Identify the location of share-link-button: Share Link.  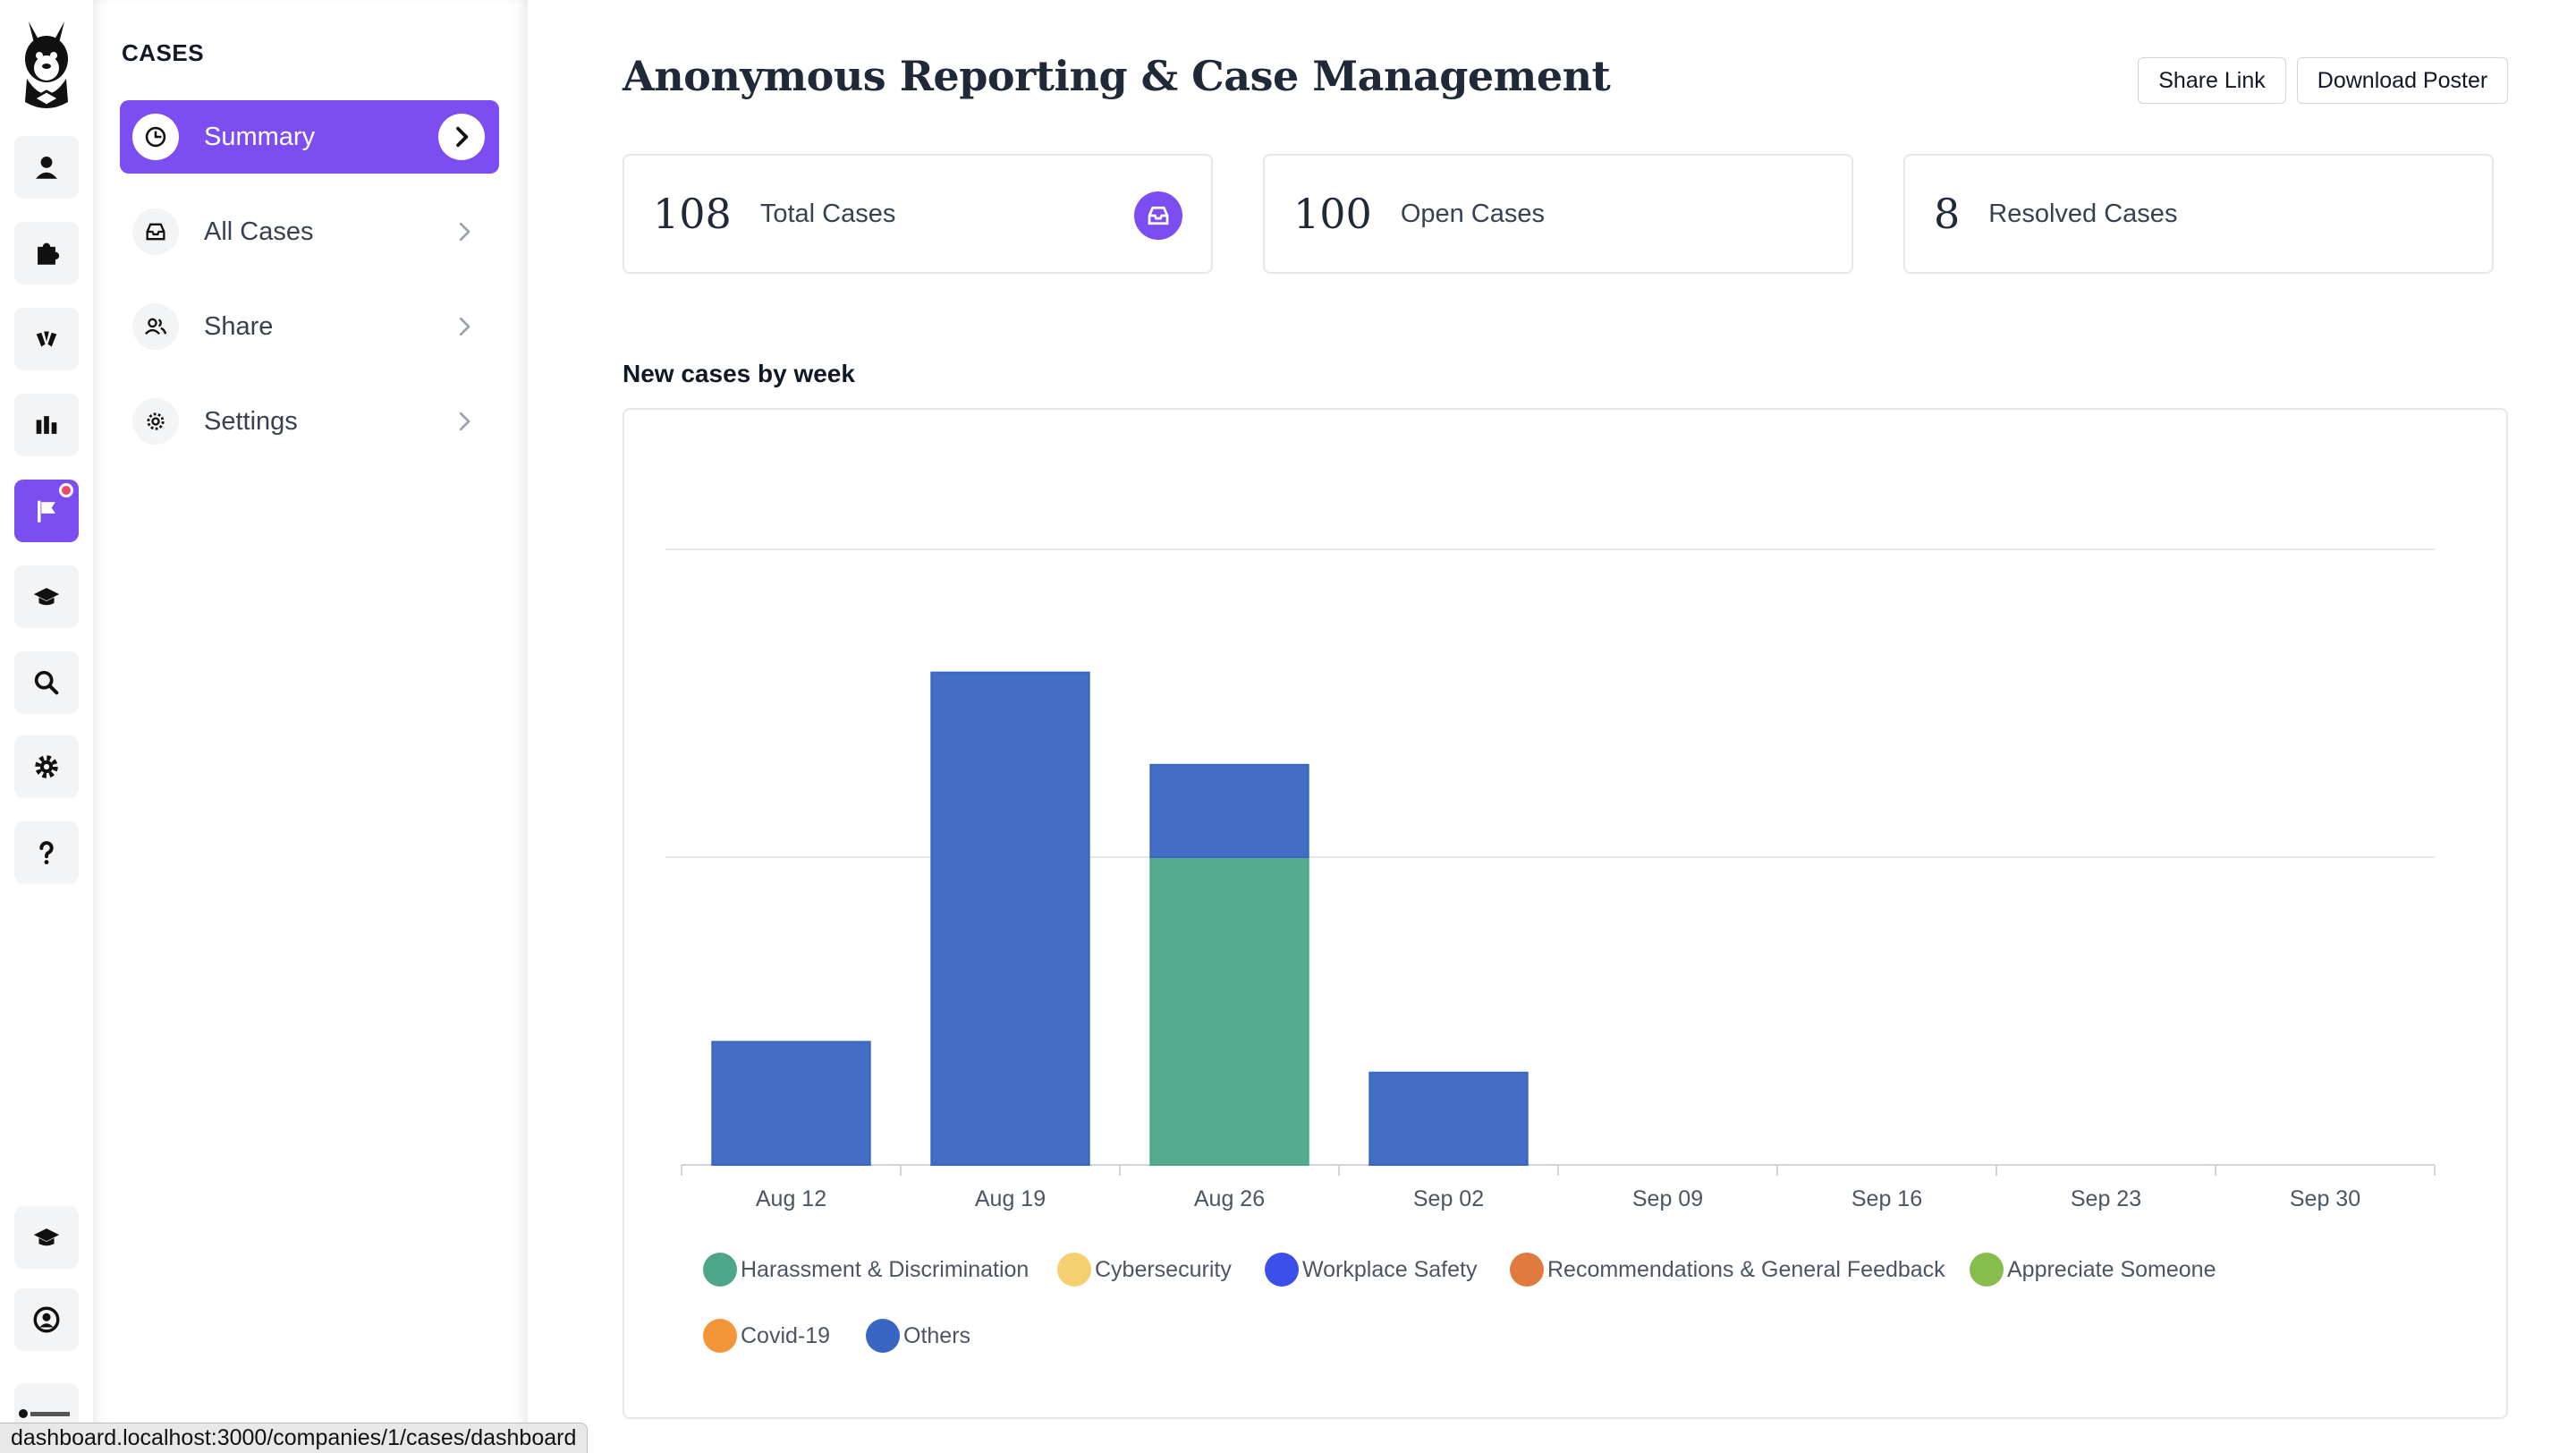
(2212, 80).